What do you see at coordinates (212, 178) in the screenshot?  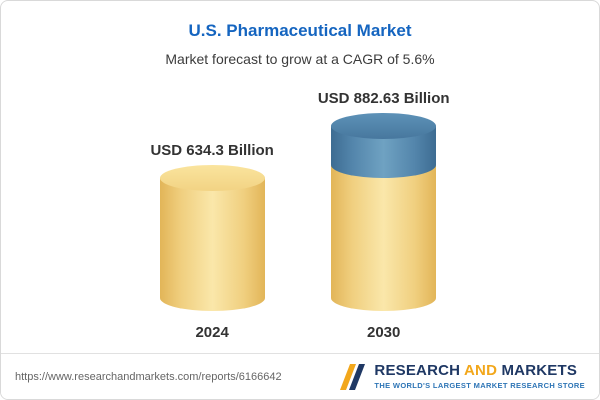 I see `cylinder-2024-top-ellipse` at bounding box center [212, 178].